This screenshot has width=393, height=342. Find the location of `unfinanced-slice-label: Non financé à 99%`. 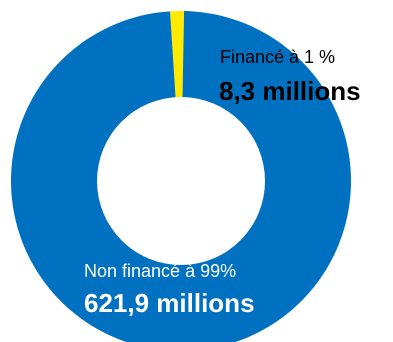

unfinanced-slice-label: Non financé à 99% is located at coordinates (160, 271).